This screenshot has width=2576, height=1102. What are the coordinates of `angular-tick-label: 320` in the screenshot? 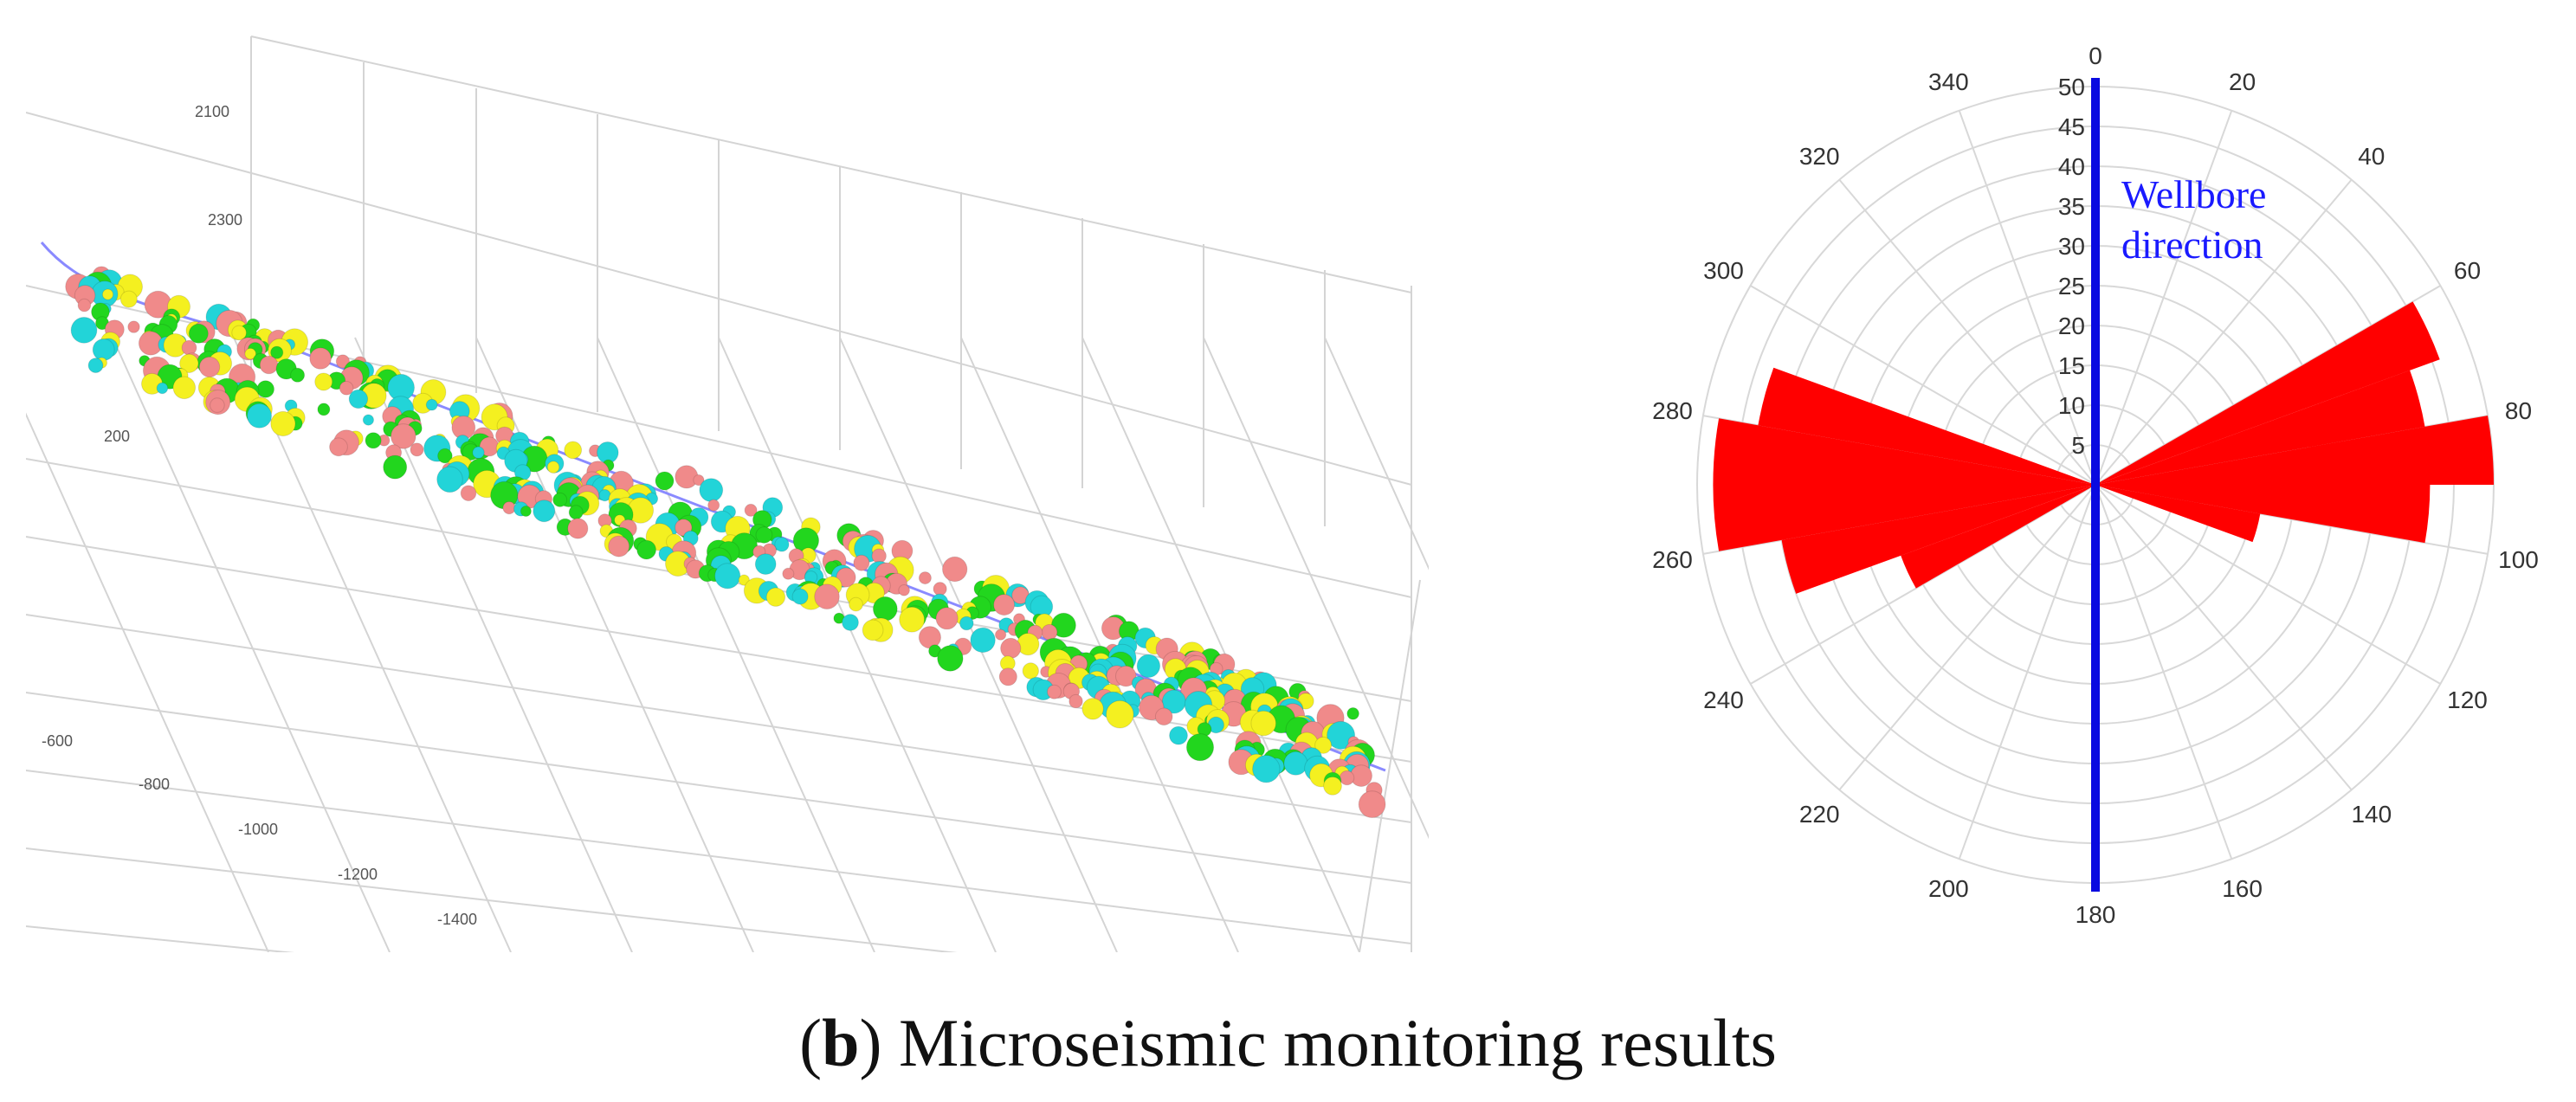 It's located at (1819, 156).